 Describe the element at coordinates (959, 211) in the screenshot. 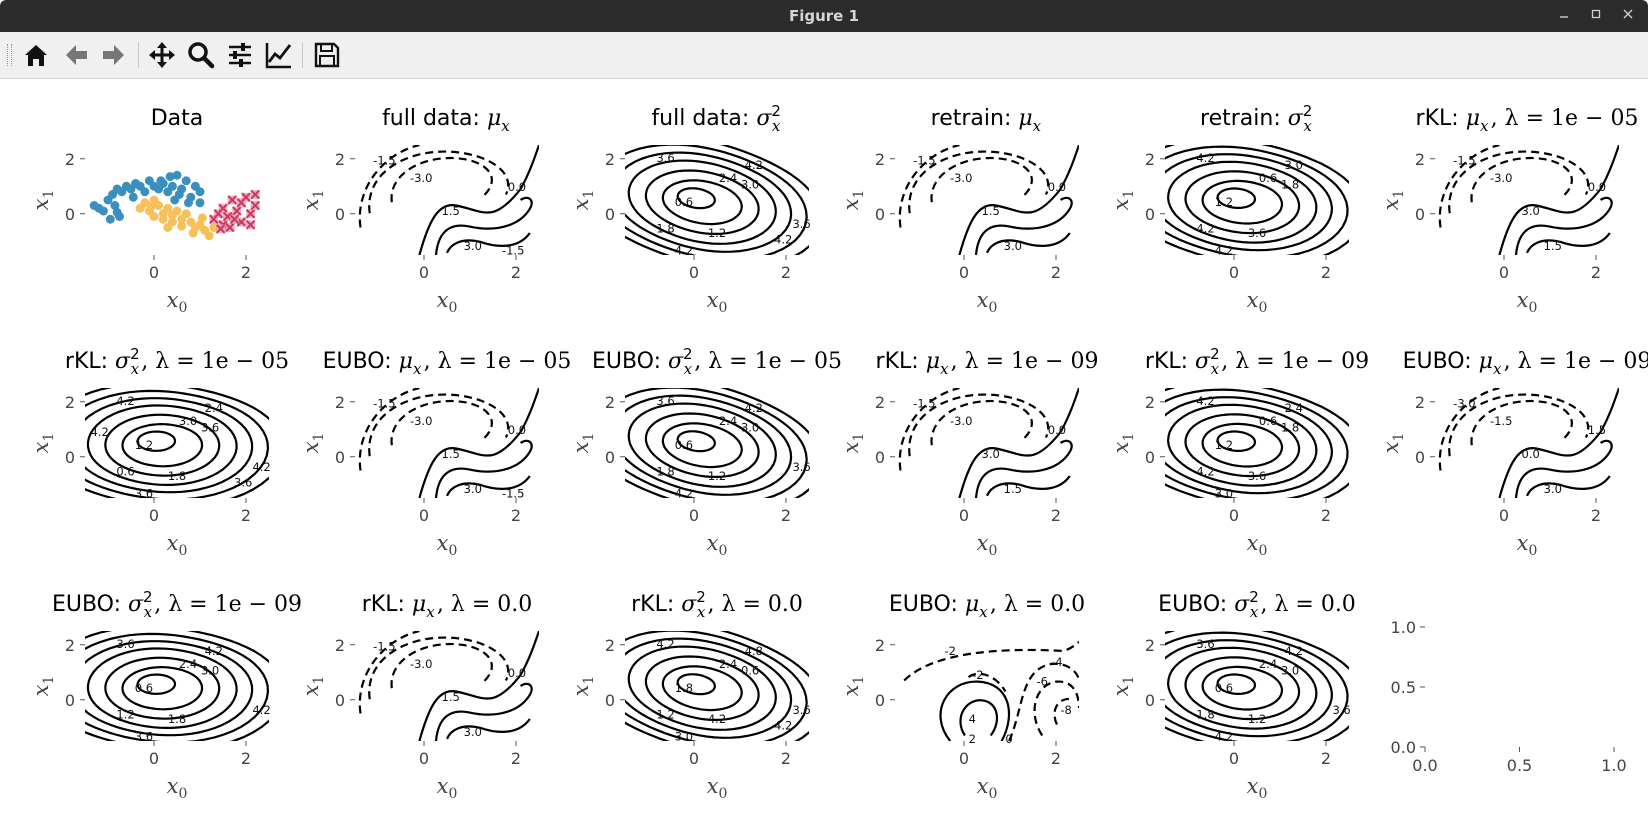

I see `subplot-4: retrain: μx x0 x1 0 2 0 2 -1.5 -3.0 0.0 1.5 3.0` at that location.